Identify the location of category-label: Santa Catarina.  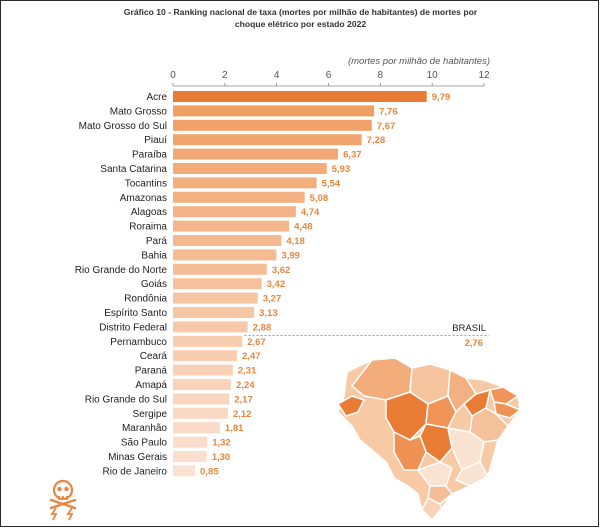
(133, 169).